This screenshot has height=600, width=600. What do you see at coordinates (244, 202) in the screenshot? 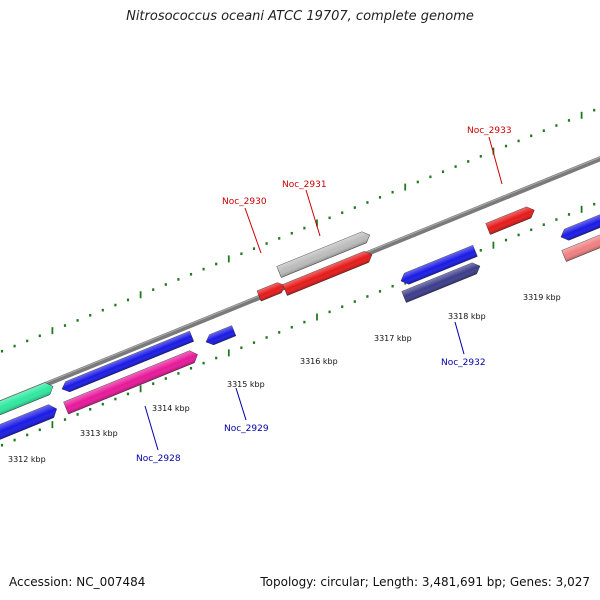
I see `gene-label: Noc_2930` at bounding box center [244, 202].